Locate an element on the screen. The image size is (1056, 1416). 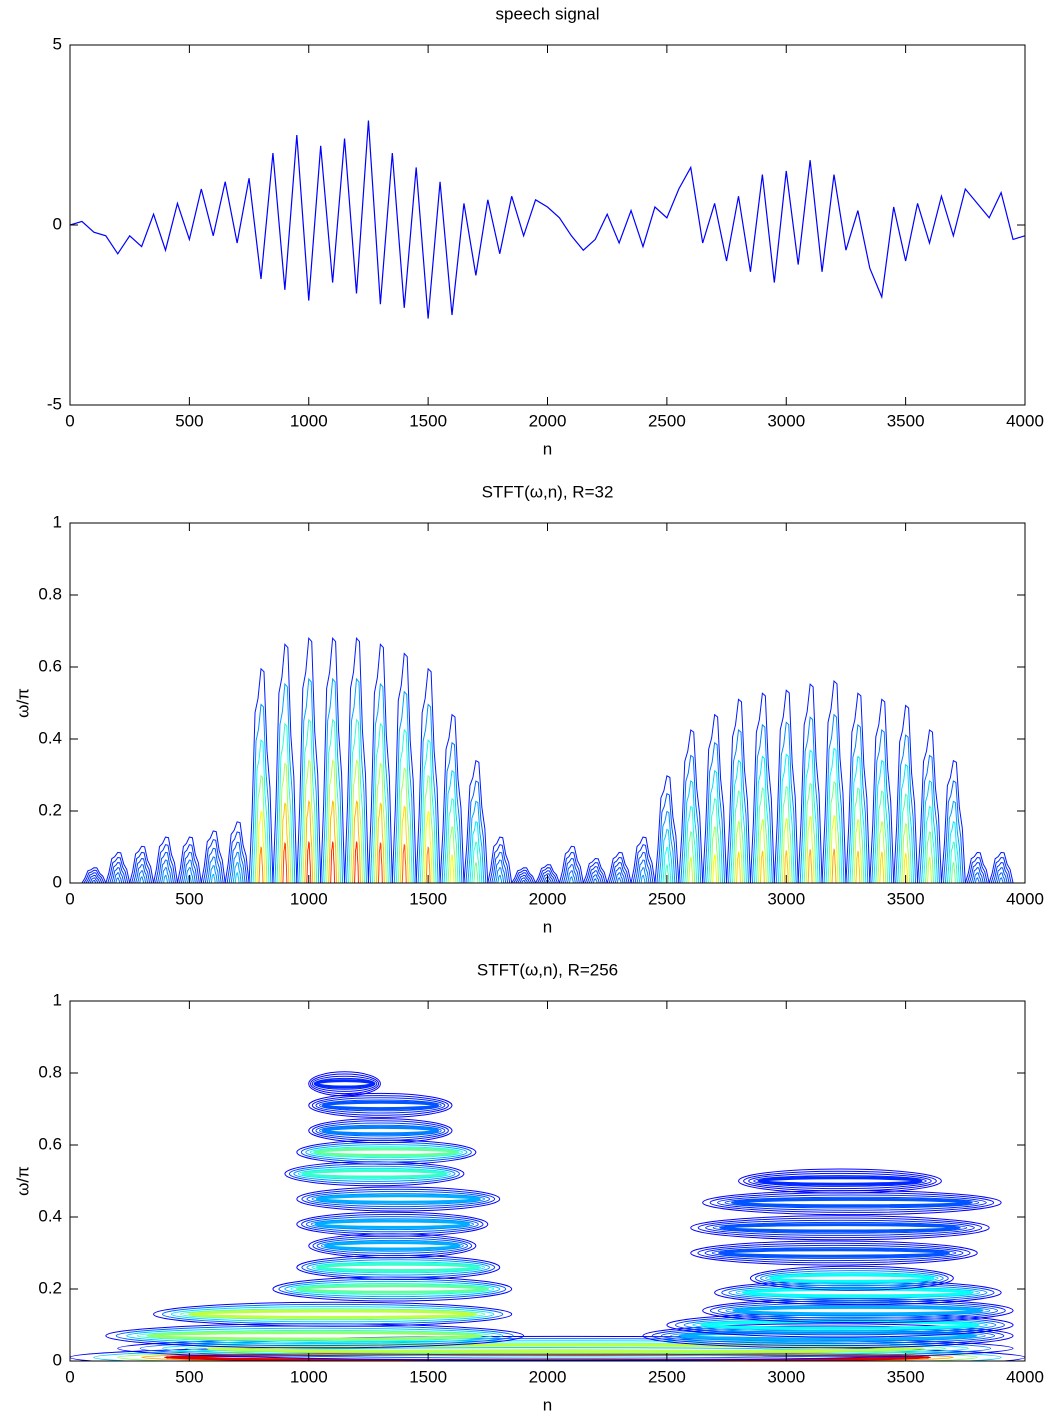
x-tick-label: 2500 is located at coordinates (667, 898).